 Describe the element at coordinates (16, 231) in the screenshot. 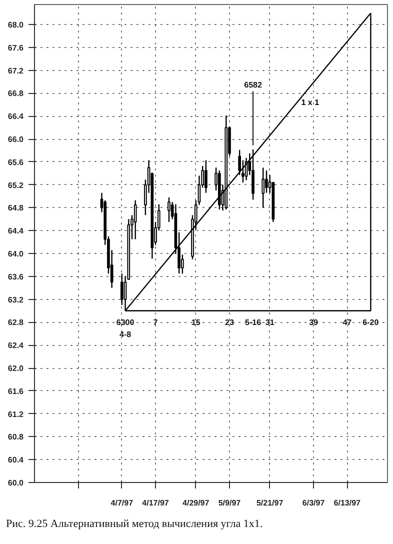

I see `y-tick-label: 64.4` at that location.